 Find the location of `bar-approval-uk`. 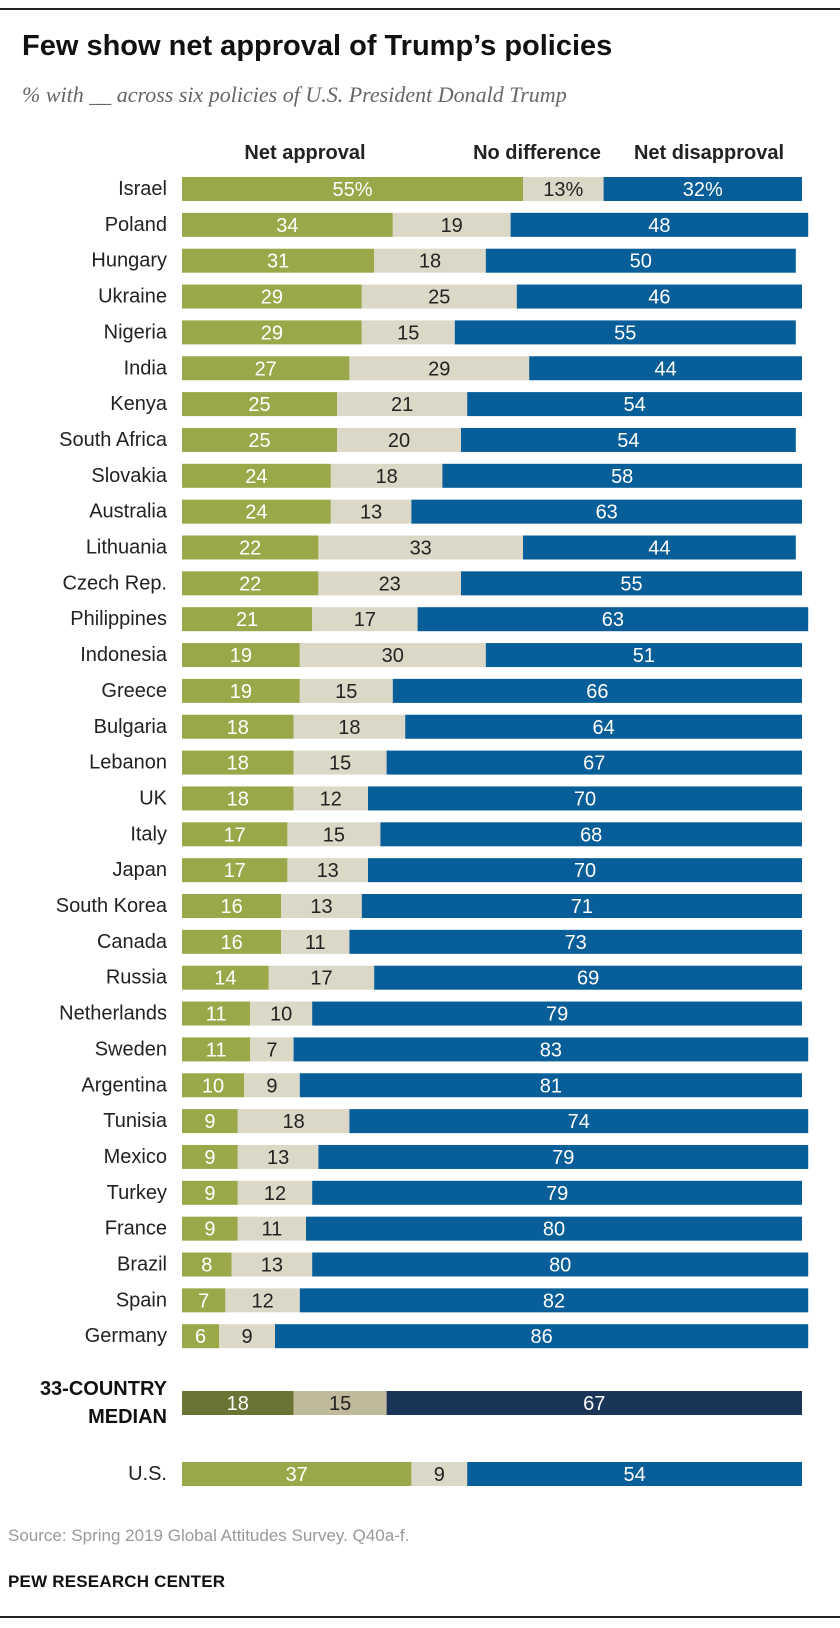

bar-approval-uk is located at coordinates (238, 798).